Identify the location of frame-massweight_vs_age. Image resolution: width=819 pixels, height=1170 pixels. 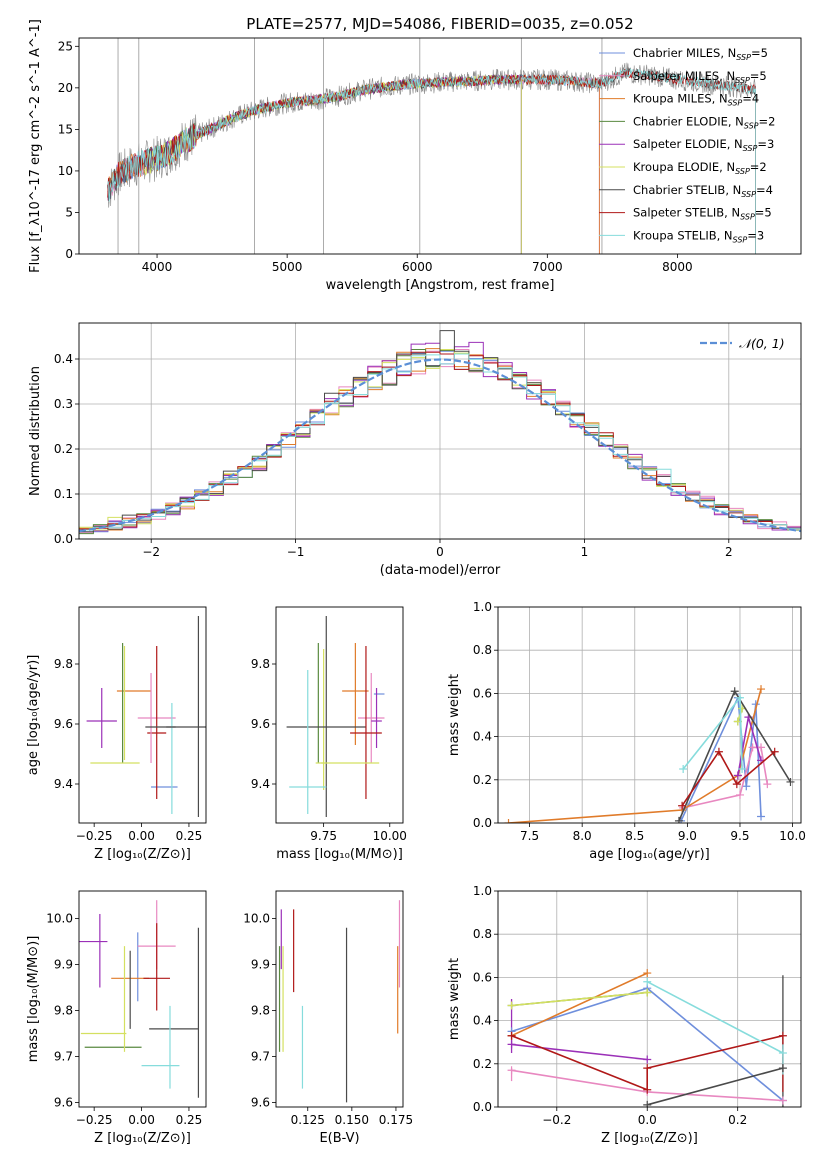
(649, 715).